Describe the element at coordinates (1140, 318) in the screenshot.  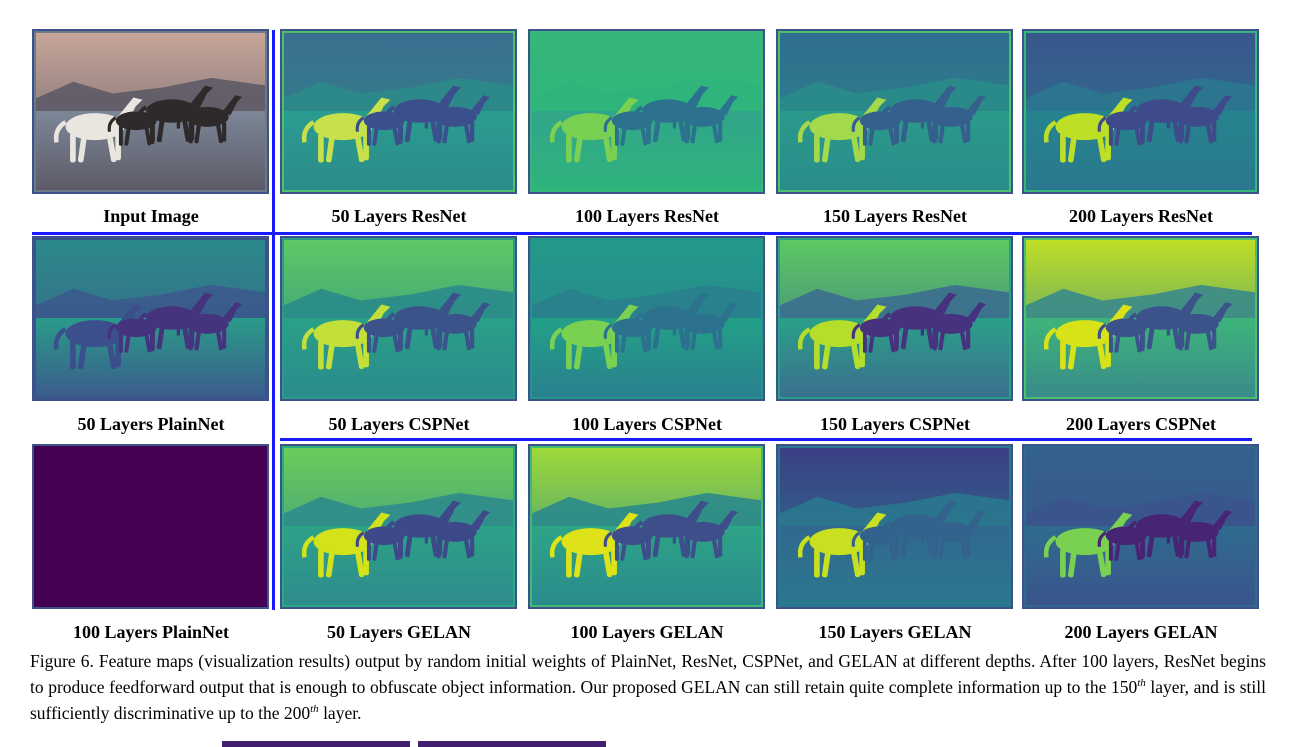
I see `feature-map-csp200` at that location.